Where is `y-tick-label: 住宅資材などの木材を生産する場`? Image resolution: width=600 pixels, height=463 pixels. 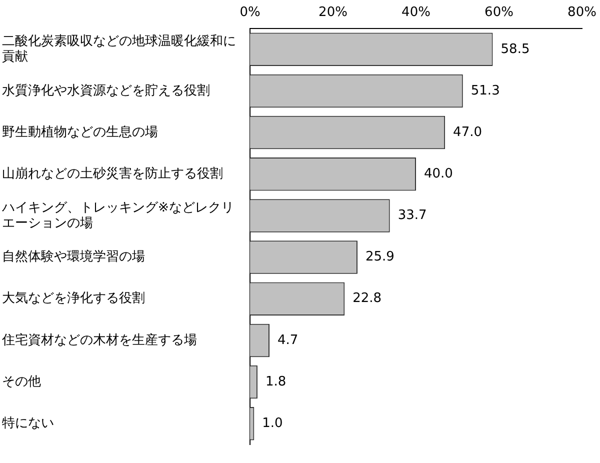
y-tick-label: 住宅資材などの木材を生産する場 is located at coordinates (99, 340).